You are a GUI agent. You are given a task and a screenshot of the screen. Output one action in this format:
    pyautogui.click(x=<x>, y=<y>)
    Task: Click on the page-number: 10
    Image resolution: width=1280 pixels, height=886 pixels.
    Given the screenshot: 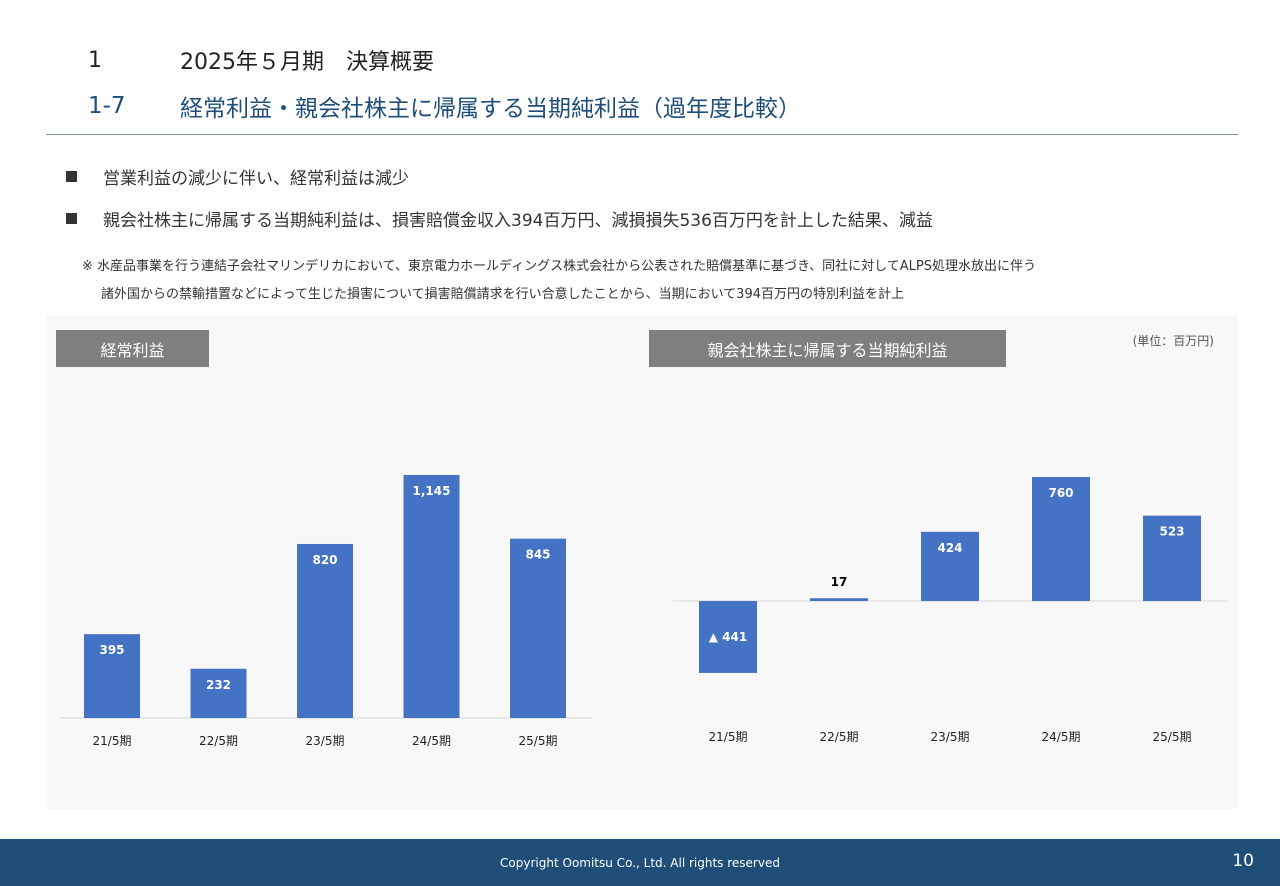 What is the action you would take?
    pyautogui.click(x=1243, y=861)
    